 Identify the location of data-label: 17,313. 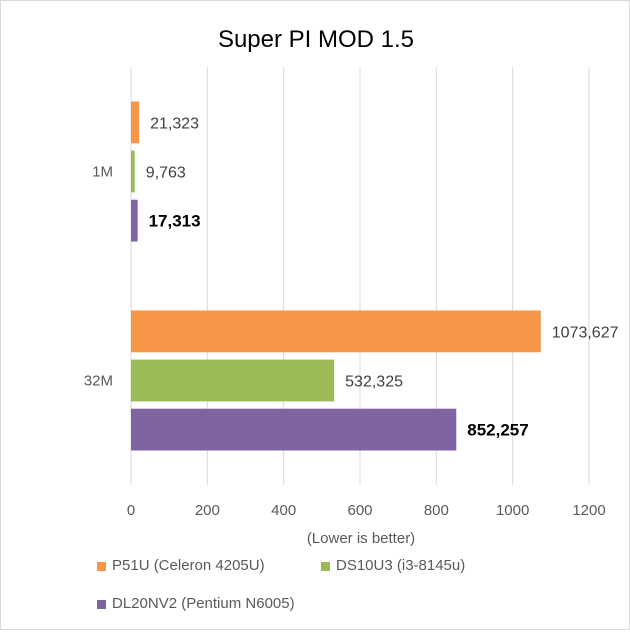
(175, 221).